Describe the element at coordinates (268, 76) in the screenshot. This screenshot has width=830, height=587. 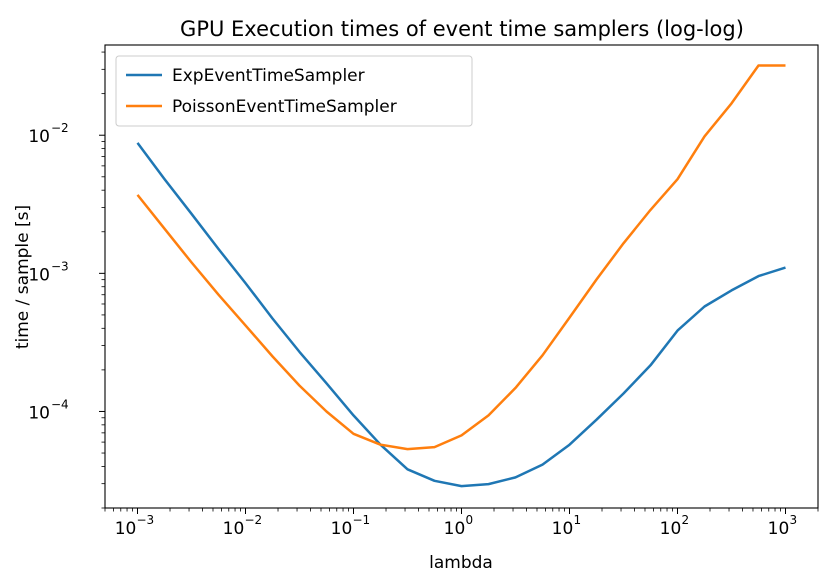
I see `legend-label-exp: ExpEventTimeSampler` at that location.